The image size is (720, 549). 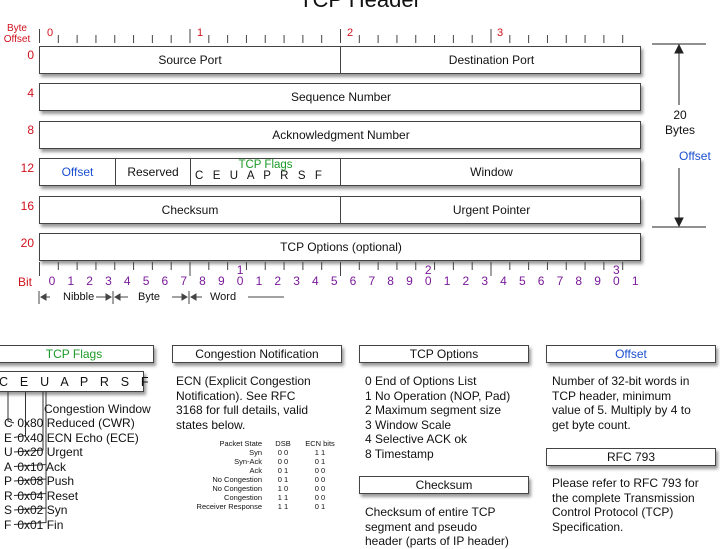 I want to click on tcp-options-panel-title: TCP Options, so click(x=444, y=354).